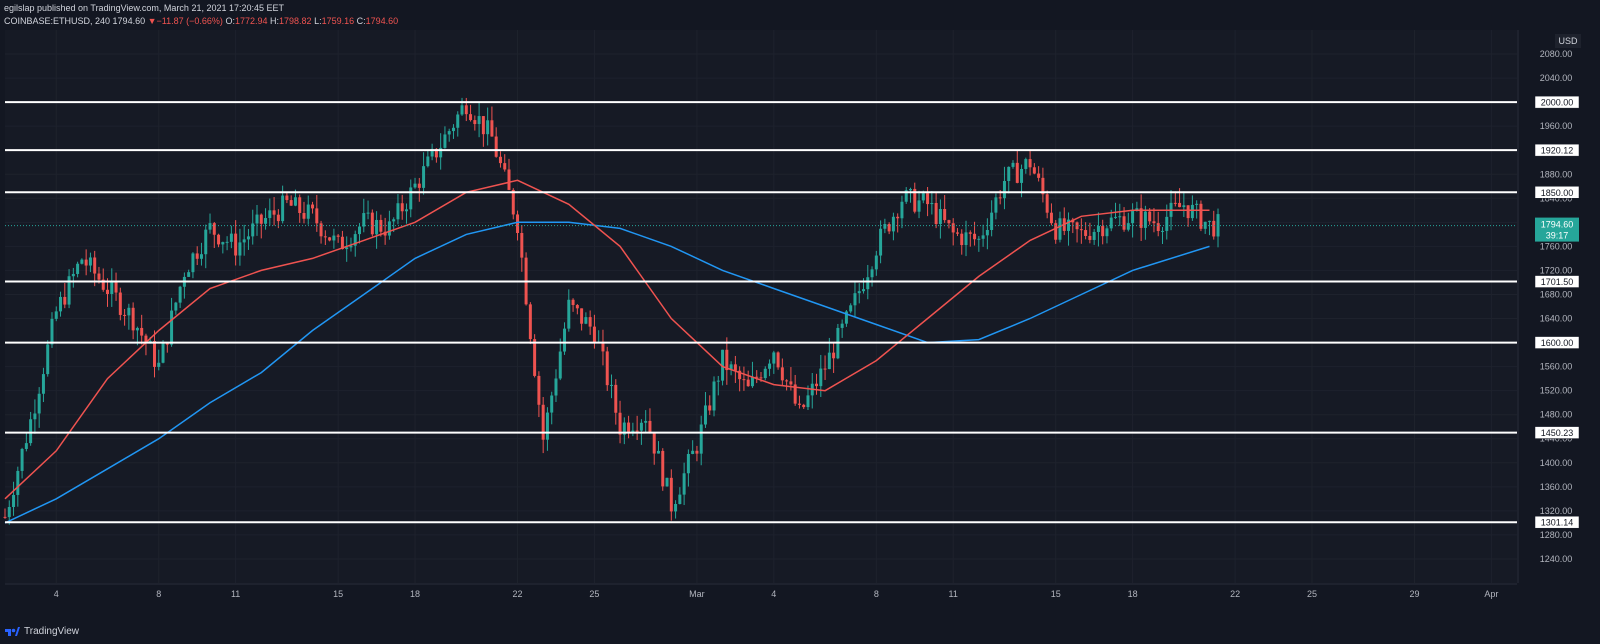 Image resolution: width=1600 pixels, height=644 pixels. What do you see at coordinates (1568, 41) in the screenshot?
I see `currency-box` at bounding box center [1568, 41].